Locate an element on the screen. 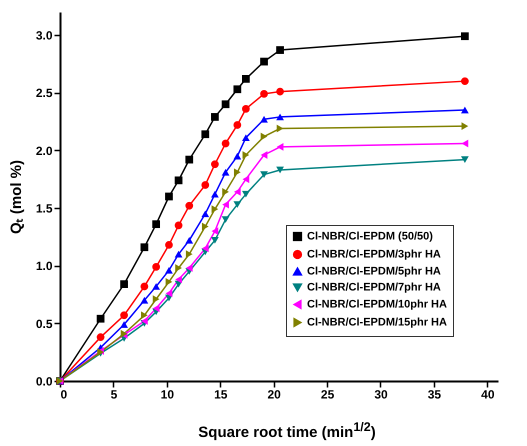  y-tick-label: 2.0 is located at coordinates (44, 151).